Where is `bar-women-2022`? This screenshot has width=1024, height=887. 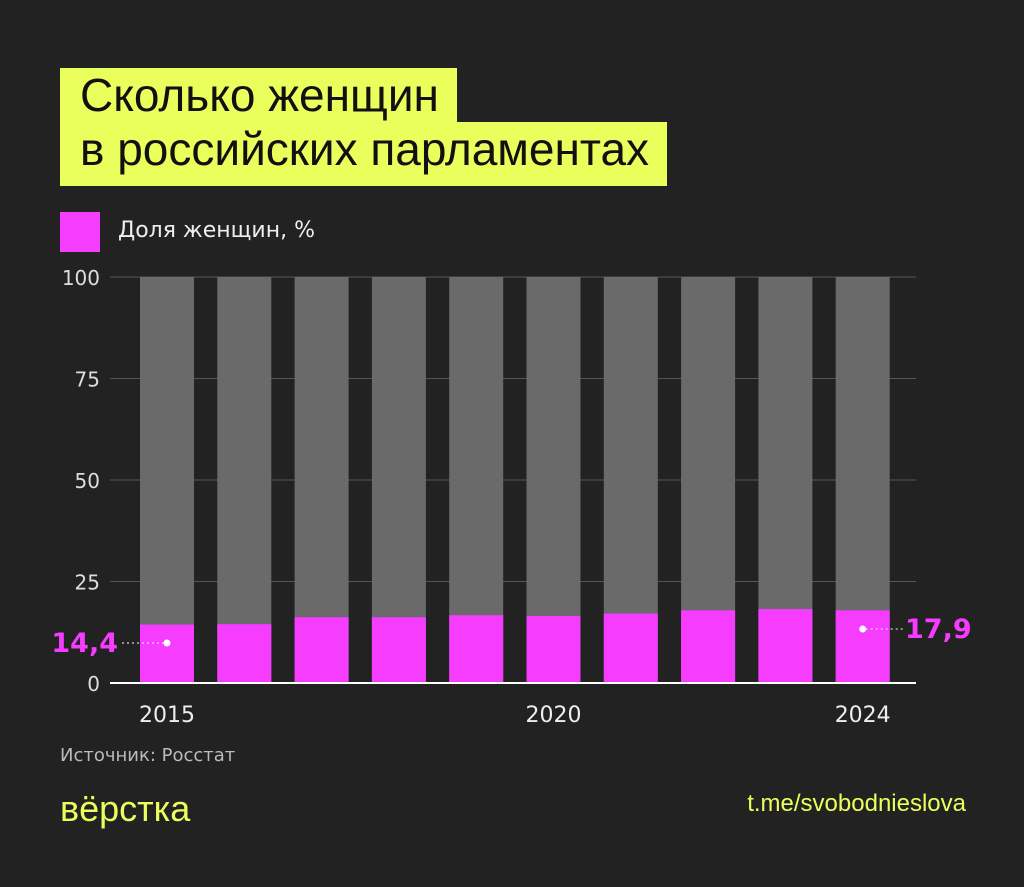
bar-women-2022 is located at coordinates (708, 646).